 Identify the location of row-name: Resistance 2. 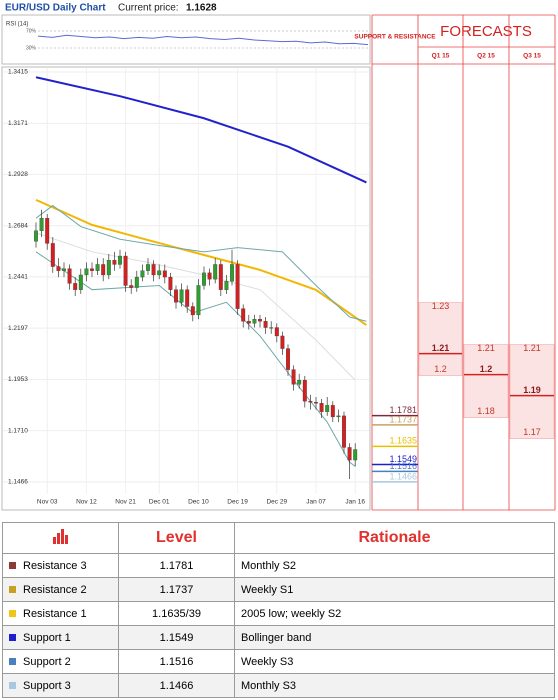
(55, 589).